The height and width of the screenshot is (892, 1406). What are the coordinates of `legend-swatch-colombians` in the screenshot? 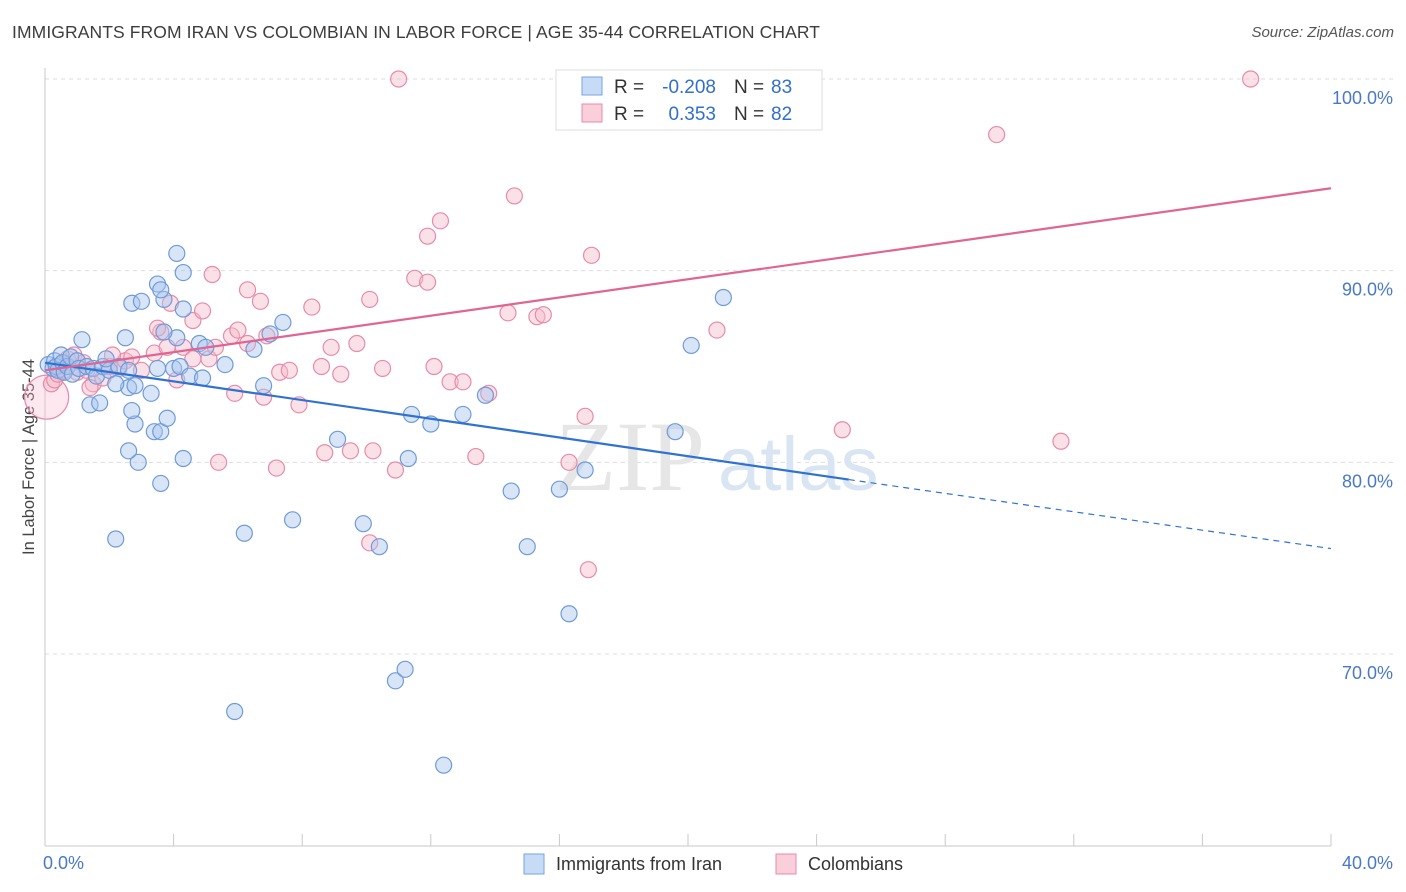 It's located at (786, 864).